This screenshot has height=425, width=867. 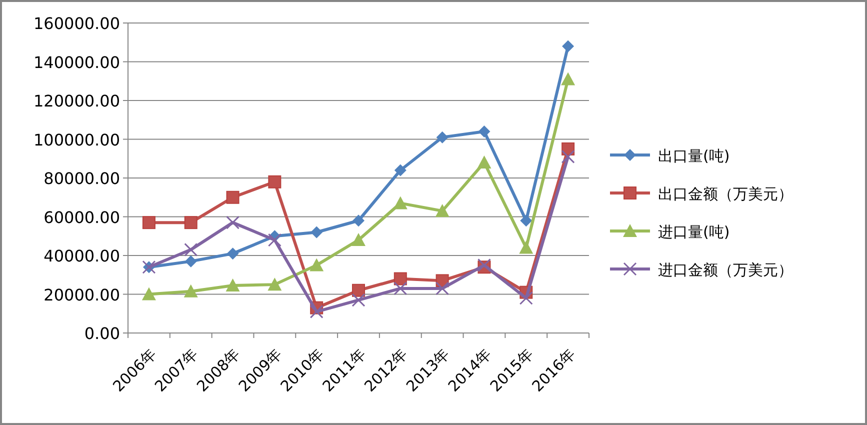 What do you see at coordinates (76, 101) in the screenshot?
I see `y-tick-label: 120000.00` at bounding box center [76, 101].